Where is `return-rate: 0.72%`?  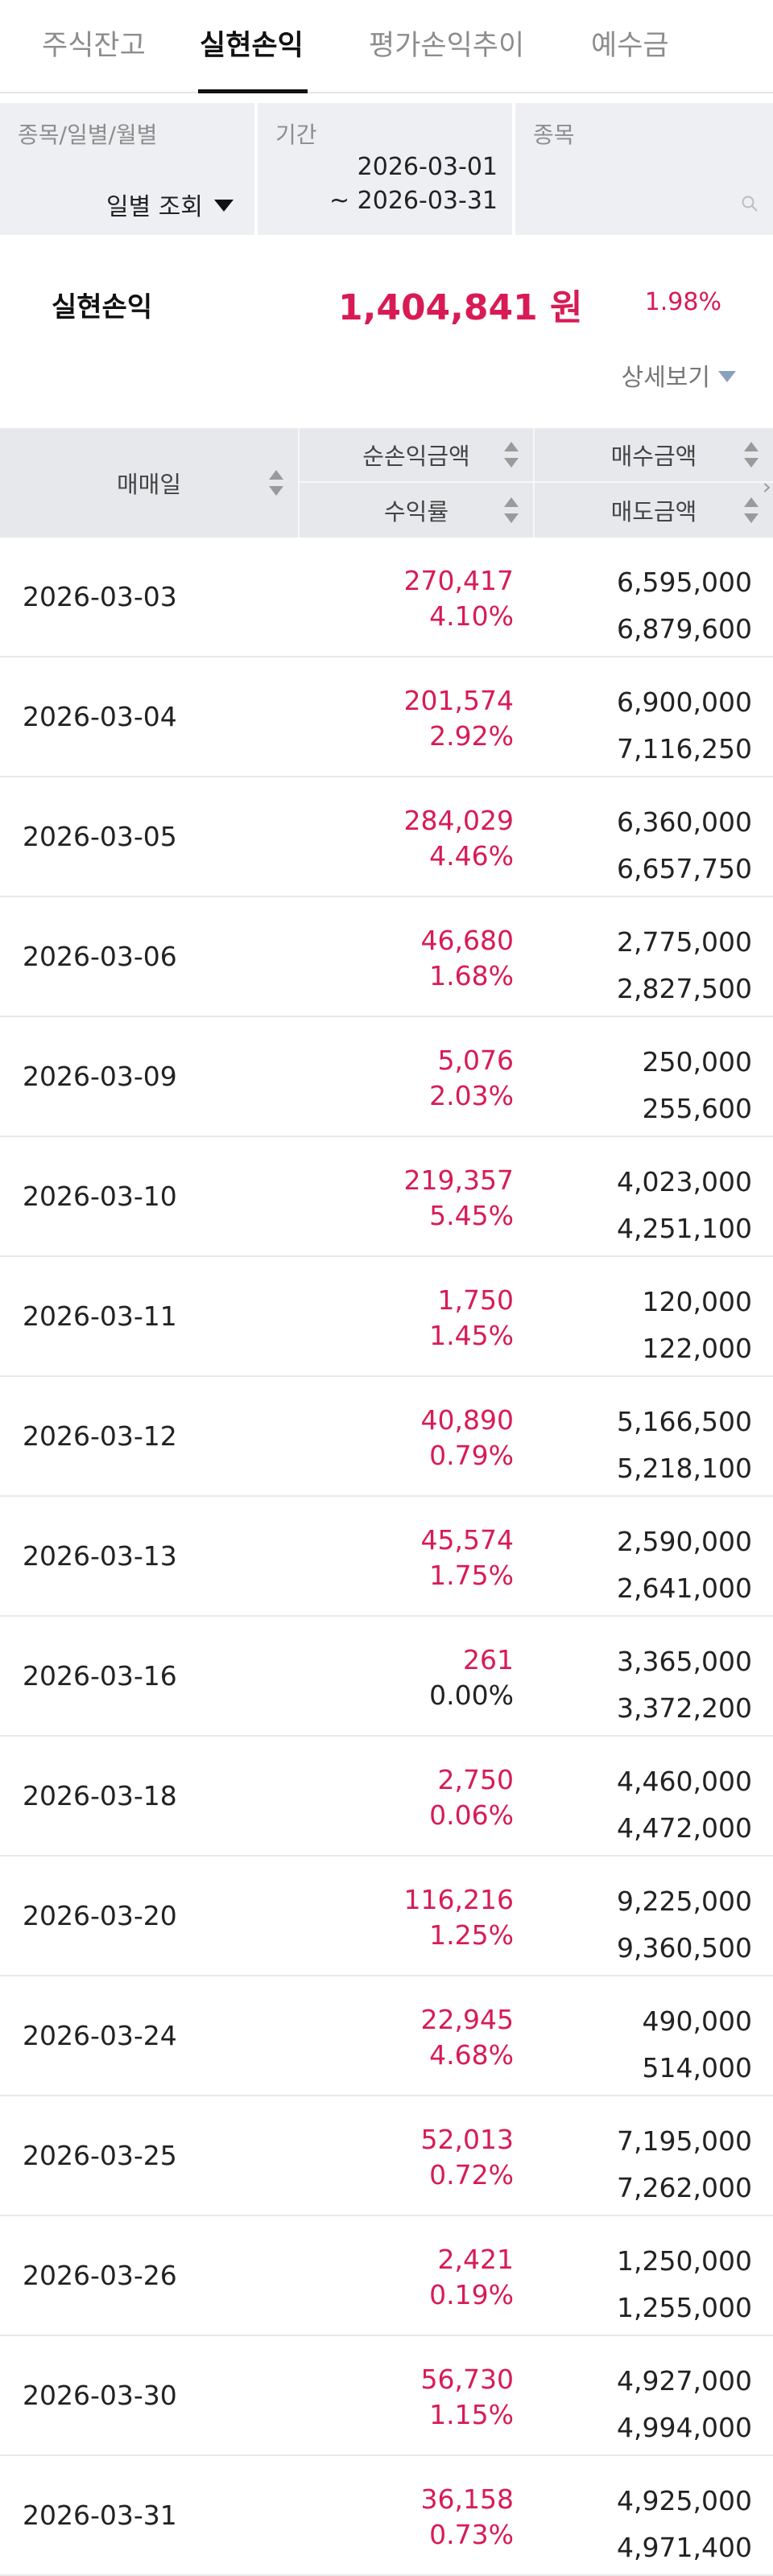
return-rate: 0.72% is located at coordinates (471, 2175).